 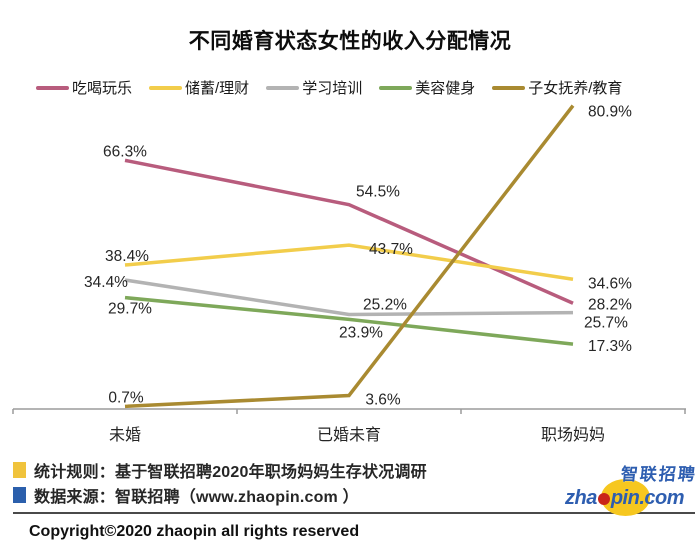 I want to click on data-label: 17.3%, so click(x=610, y=346).